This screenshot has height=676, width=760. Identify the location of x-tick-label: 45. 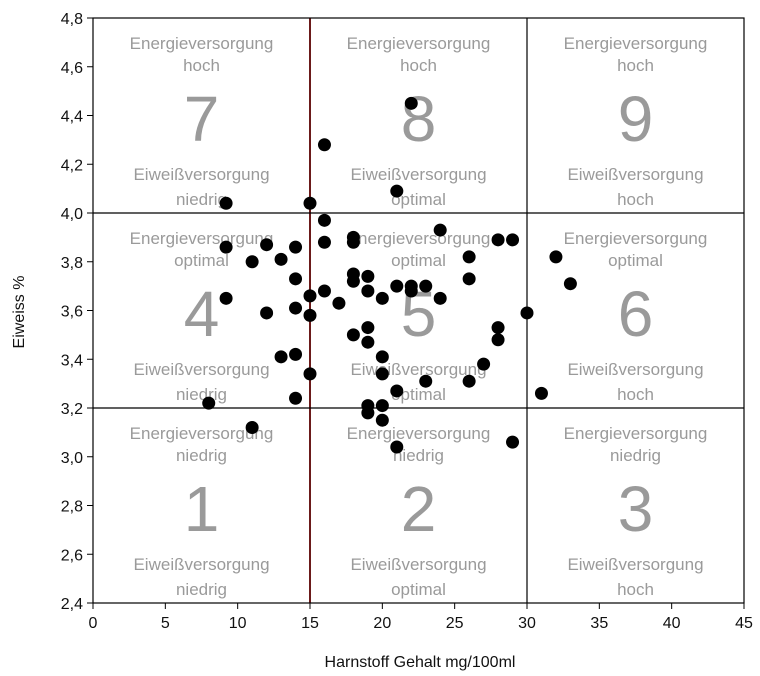
(744, 623).